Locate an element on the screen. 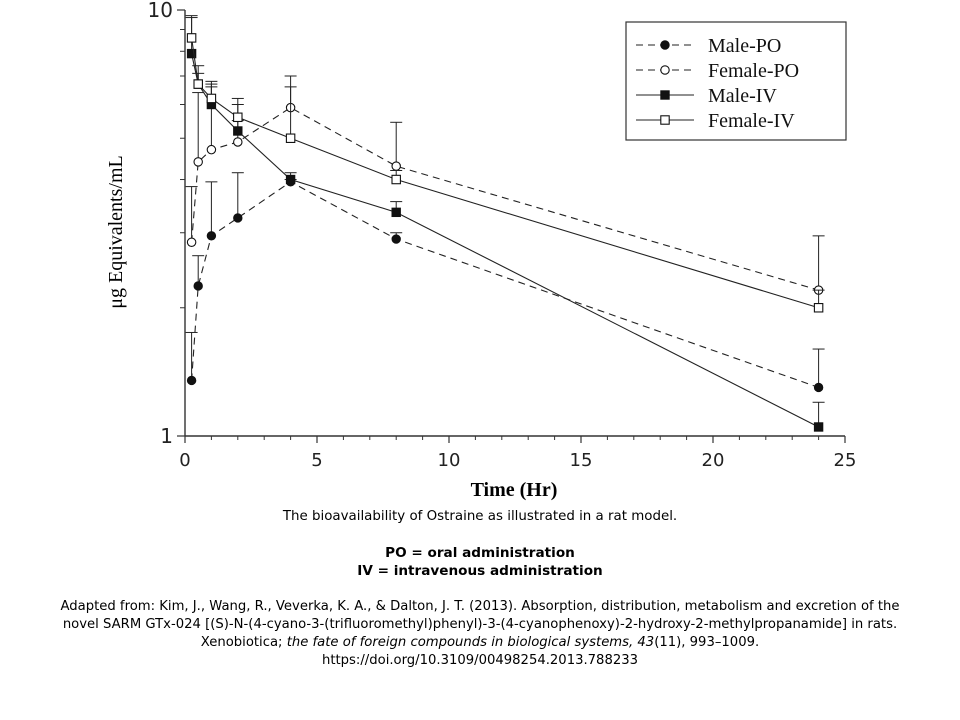 This screenshot has height=720, width=960. x-tick-label: 20 is located at coordinates (713, 460).